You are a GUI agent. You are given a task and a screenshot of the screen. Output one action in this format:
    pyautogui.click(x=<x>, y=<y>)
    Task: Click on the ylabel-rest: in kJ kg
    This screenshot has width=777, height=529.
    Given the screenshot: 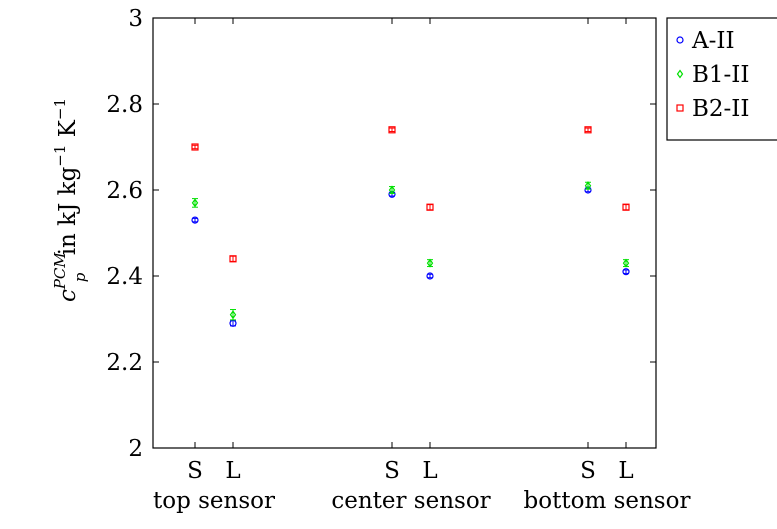 What is the action you would take?
    pyautogui.click(x=68, y=214)
    